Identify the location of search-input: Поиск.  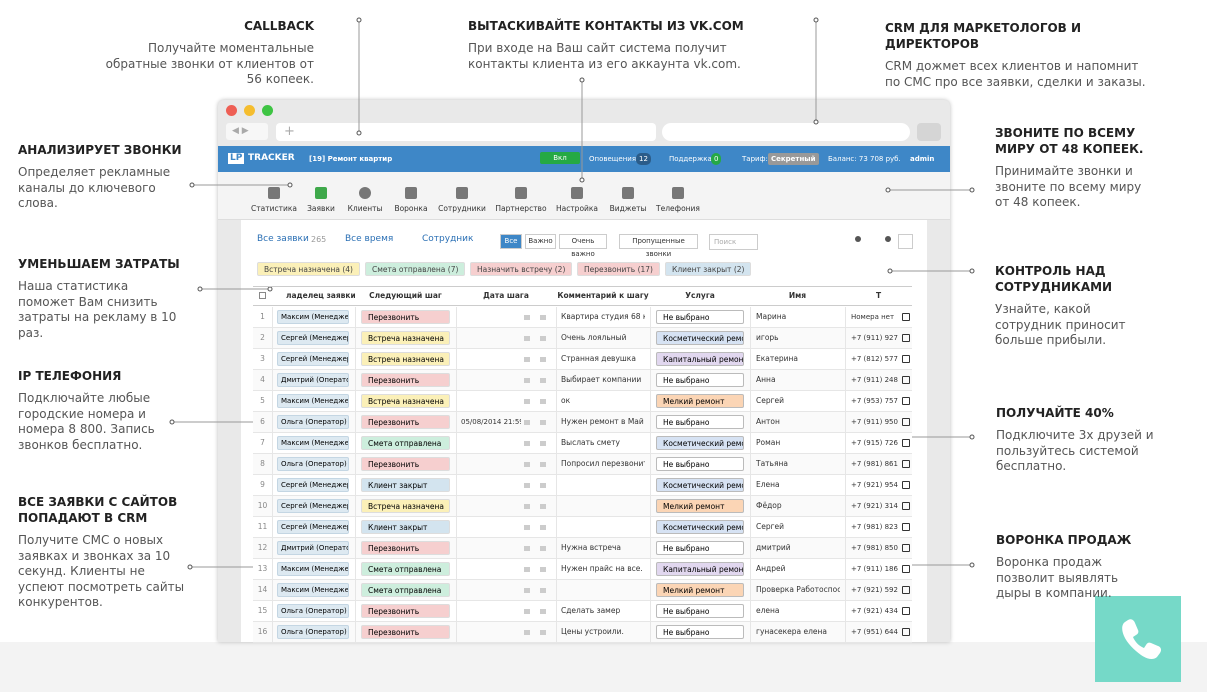
(733, 242).